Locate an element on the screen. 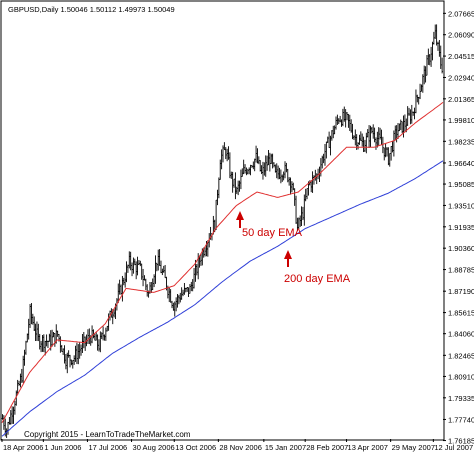 The image size is (474, 459). price-bar is located at coordinates (442, 65).